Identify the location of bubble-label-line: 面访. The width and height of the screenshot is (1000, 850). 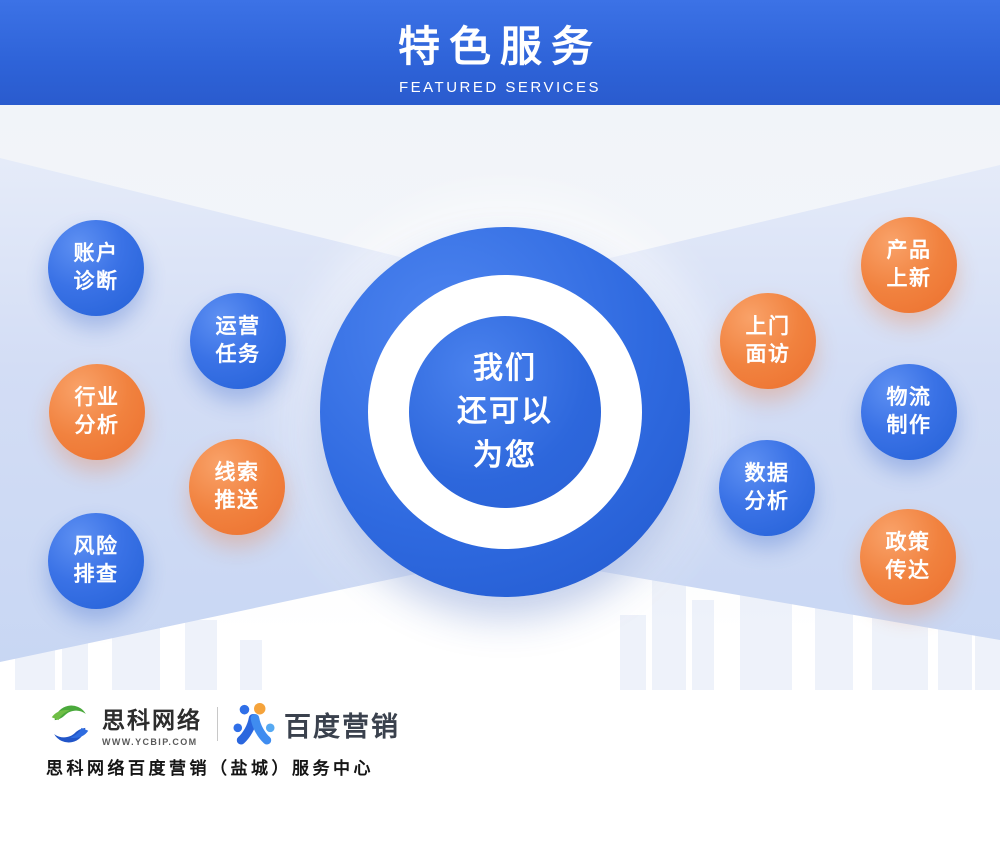
(768, 354).